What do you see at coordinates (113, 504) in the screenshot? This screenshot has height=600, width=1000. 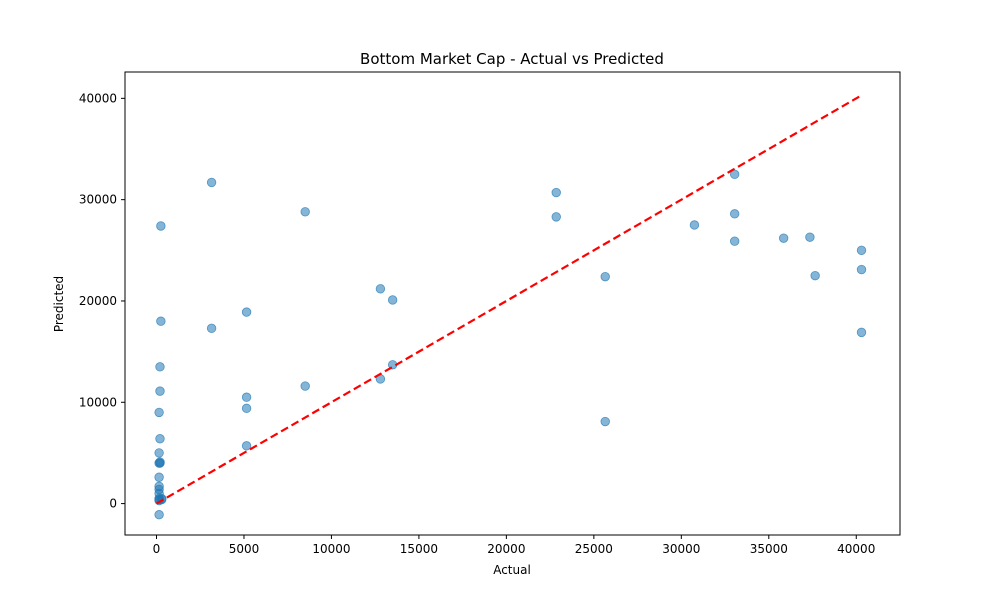 I see `y-tick-label: 0` at bounding box center [113, 504].